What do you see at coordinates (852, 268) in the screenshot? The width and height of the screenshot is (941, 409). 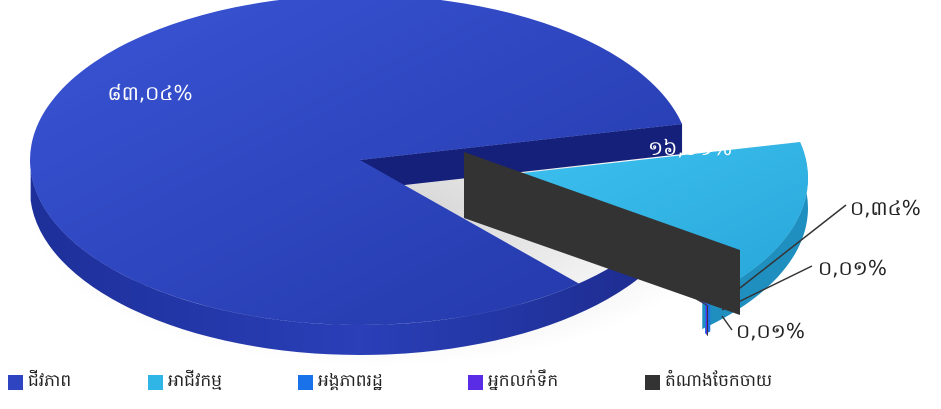 I see `data-label-3: ០,០១%` at bounding box center [852, 268].